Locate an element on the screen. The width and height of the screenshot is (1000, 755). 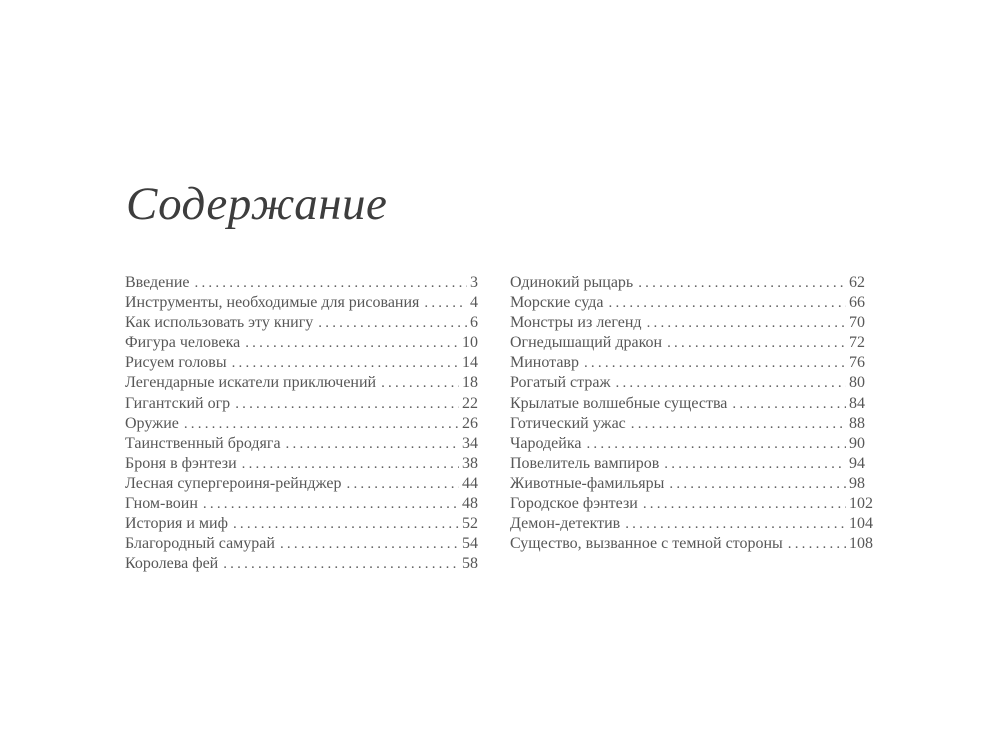
toc-entry: Морские суда 66 is located at coordinates (695, 303).